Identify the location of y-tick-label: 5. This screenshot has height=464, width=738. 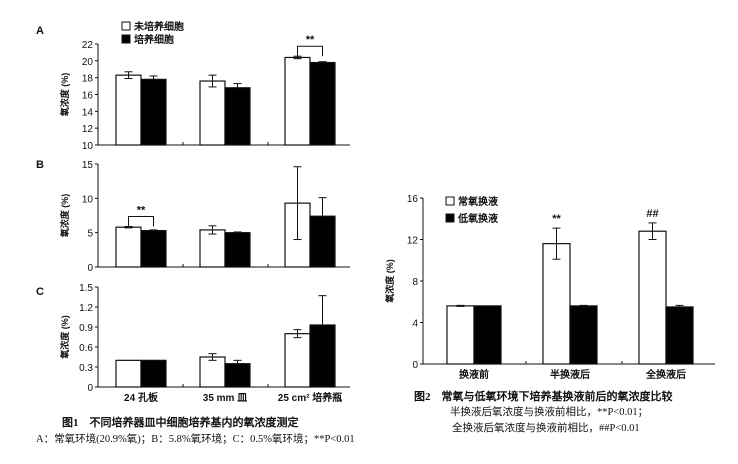
(90, 234).